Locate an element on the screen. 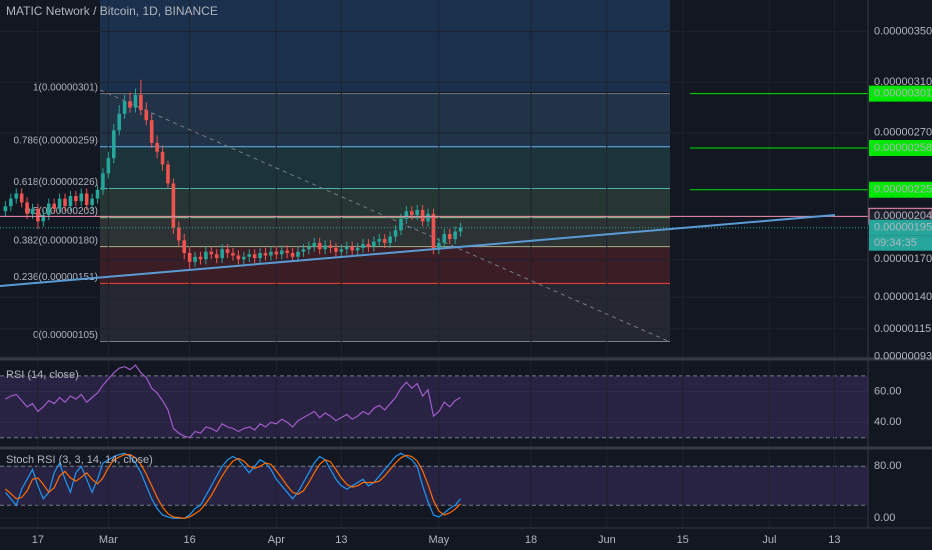  x-tick-label: 18 is located at coordinates (531, 540).